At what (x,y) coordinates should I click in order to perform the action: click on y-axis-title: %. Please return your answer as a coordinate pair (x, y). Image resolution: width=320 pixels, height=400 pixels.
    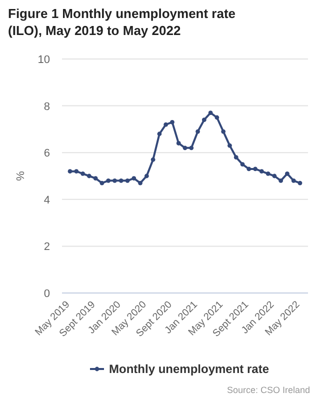
    Looking at the image, I should click on (21, 175).